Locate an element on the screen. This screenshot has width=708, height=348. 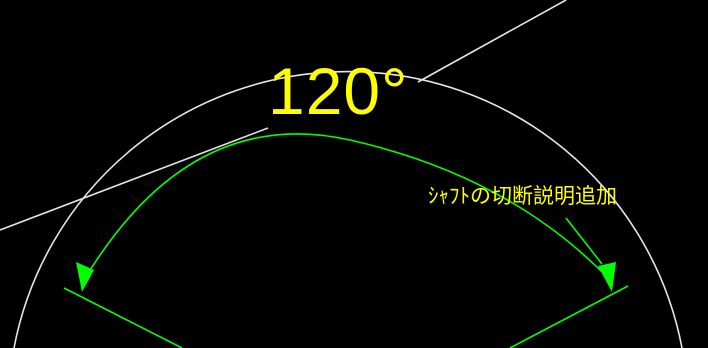
construction-line-left is located at coordinates (134, 179).